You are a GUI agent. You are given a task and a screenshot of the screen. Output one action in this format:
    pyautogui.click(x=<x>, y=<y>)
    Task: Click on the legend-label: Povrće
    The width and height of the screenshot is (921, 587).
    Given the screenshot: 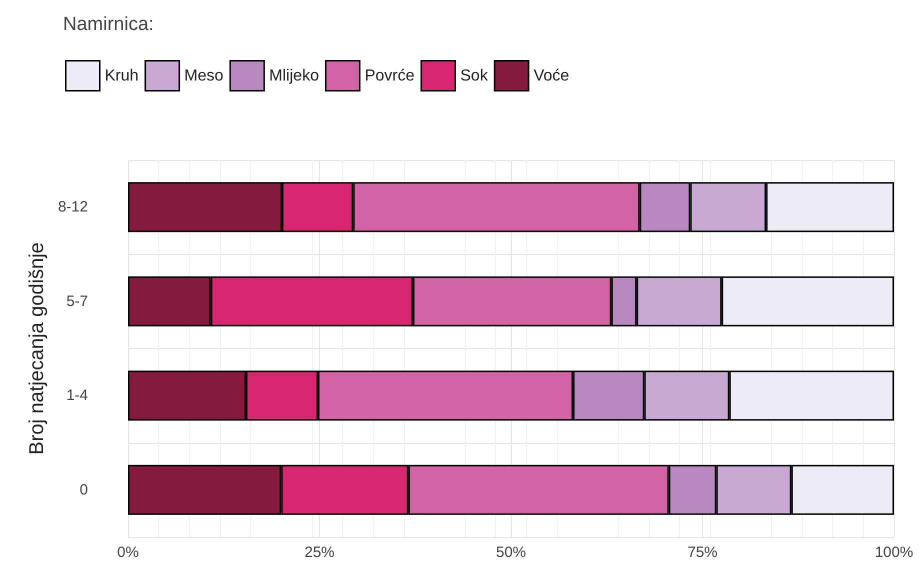 What is the action you would take?
    pyautogui.click(x=389, y=75)
    